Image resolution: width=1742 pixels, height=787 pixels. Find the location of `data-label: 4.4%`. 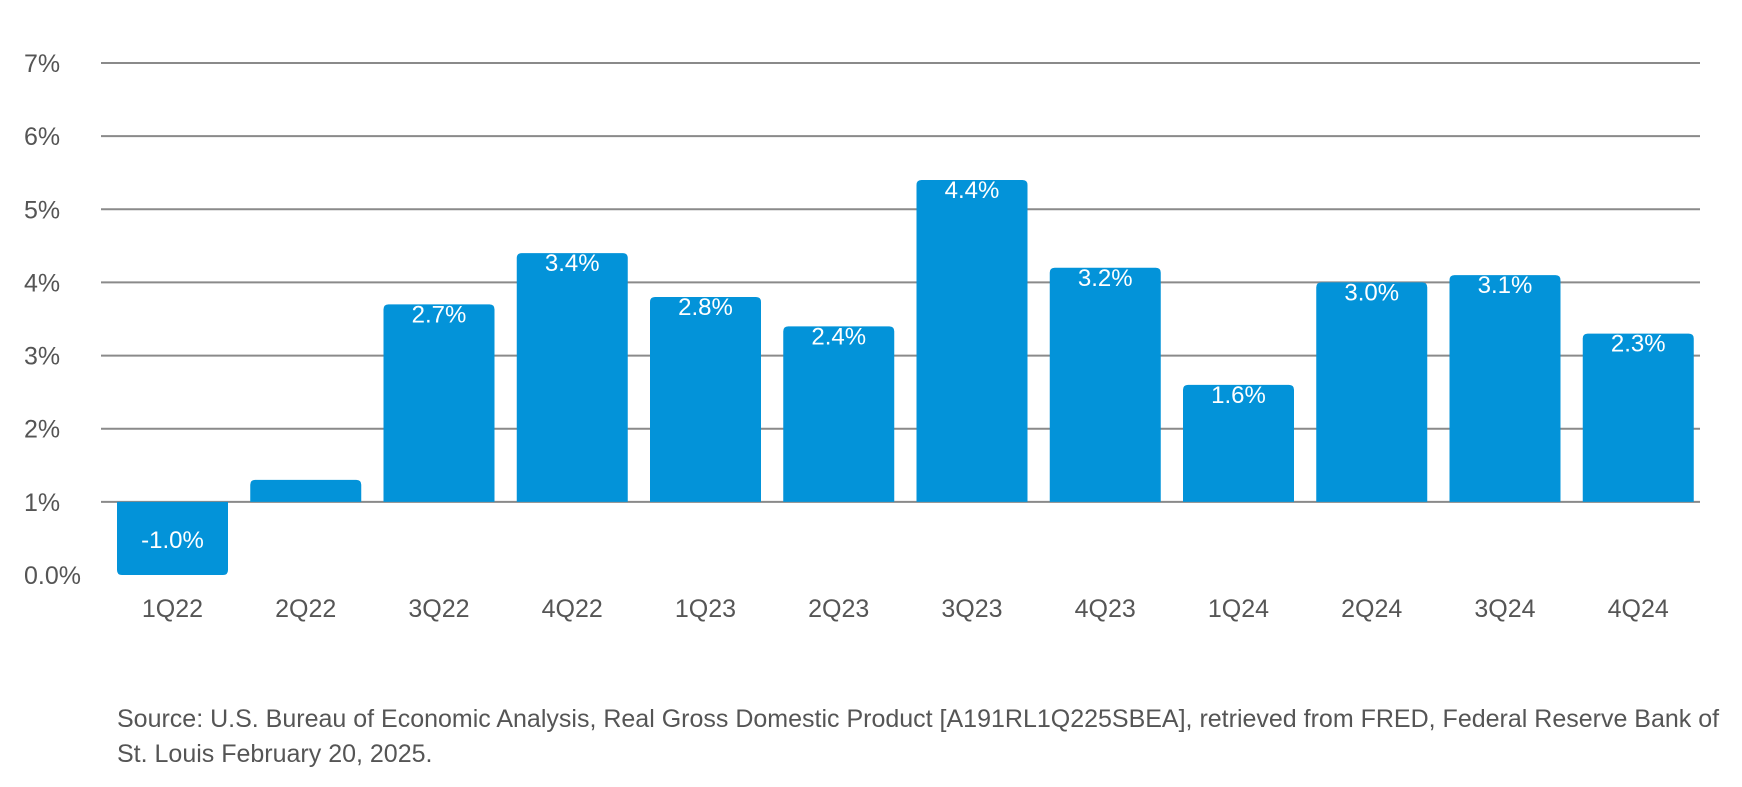

data-label: 4.4% is located at coordinates (972, 190).